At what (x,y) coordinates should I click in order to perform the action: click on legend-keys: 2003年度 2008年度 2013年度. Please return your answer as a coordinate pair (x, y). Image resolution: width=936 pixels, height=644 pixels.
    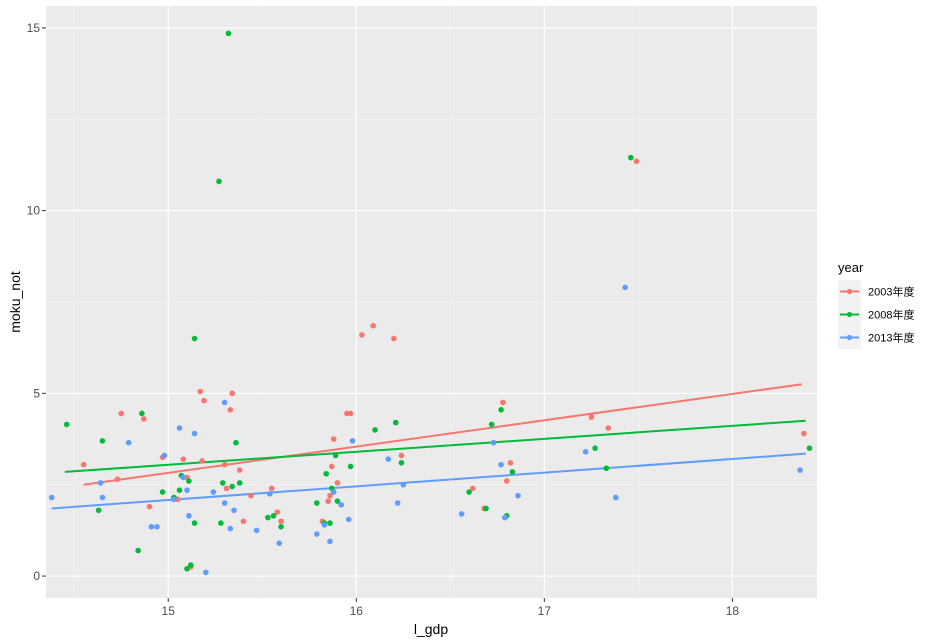
    Looking at the image, I should click on (876, 314).